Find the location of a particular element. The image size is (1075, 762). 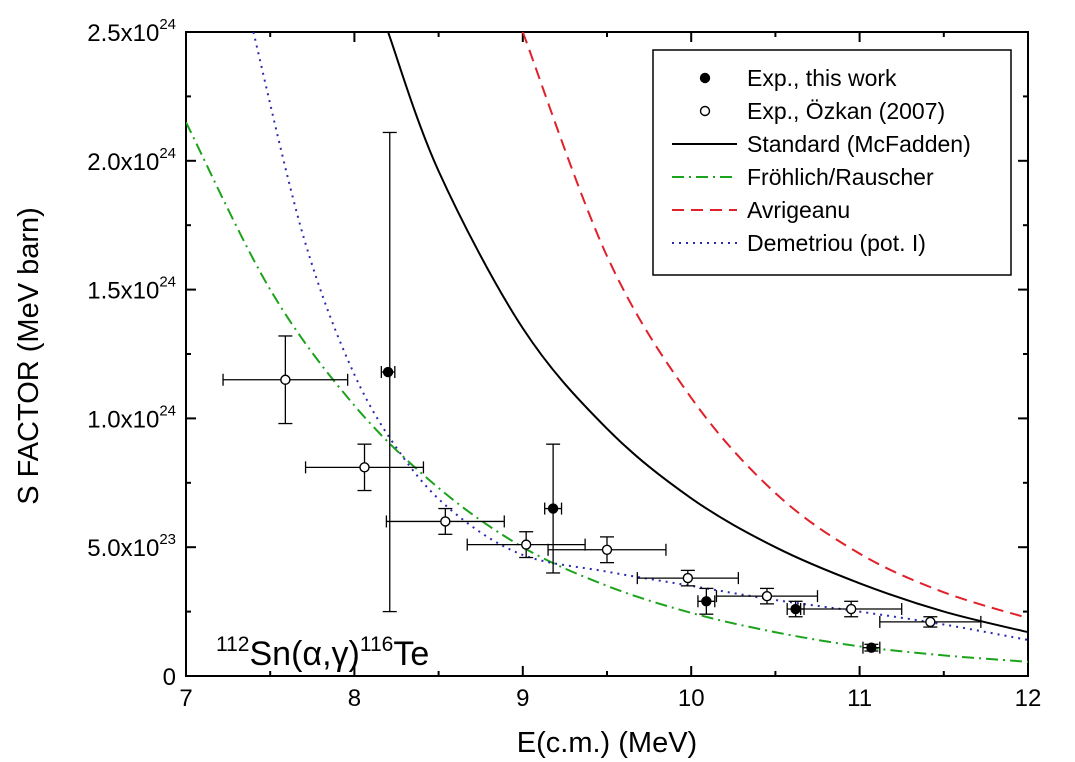

x-axis-title: E(c.m.) (MeV) is located at coordinates (607, 743).